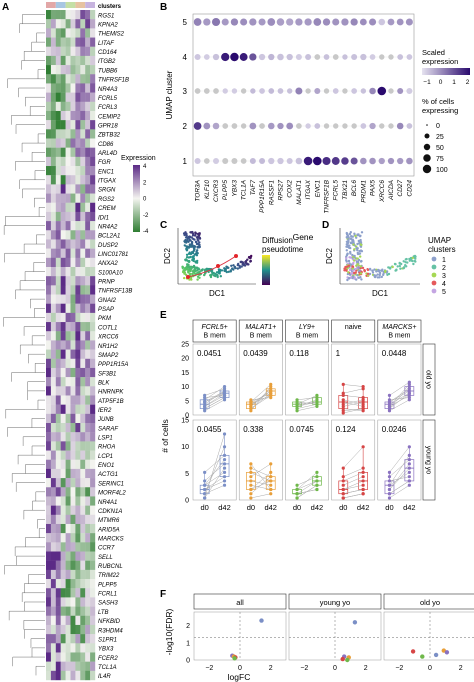  What do you see at coordinates (271, 193) in the screenshot?
I see `x-tick-label: RASSF1` at bounding box center [271, 193].